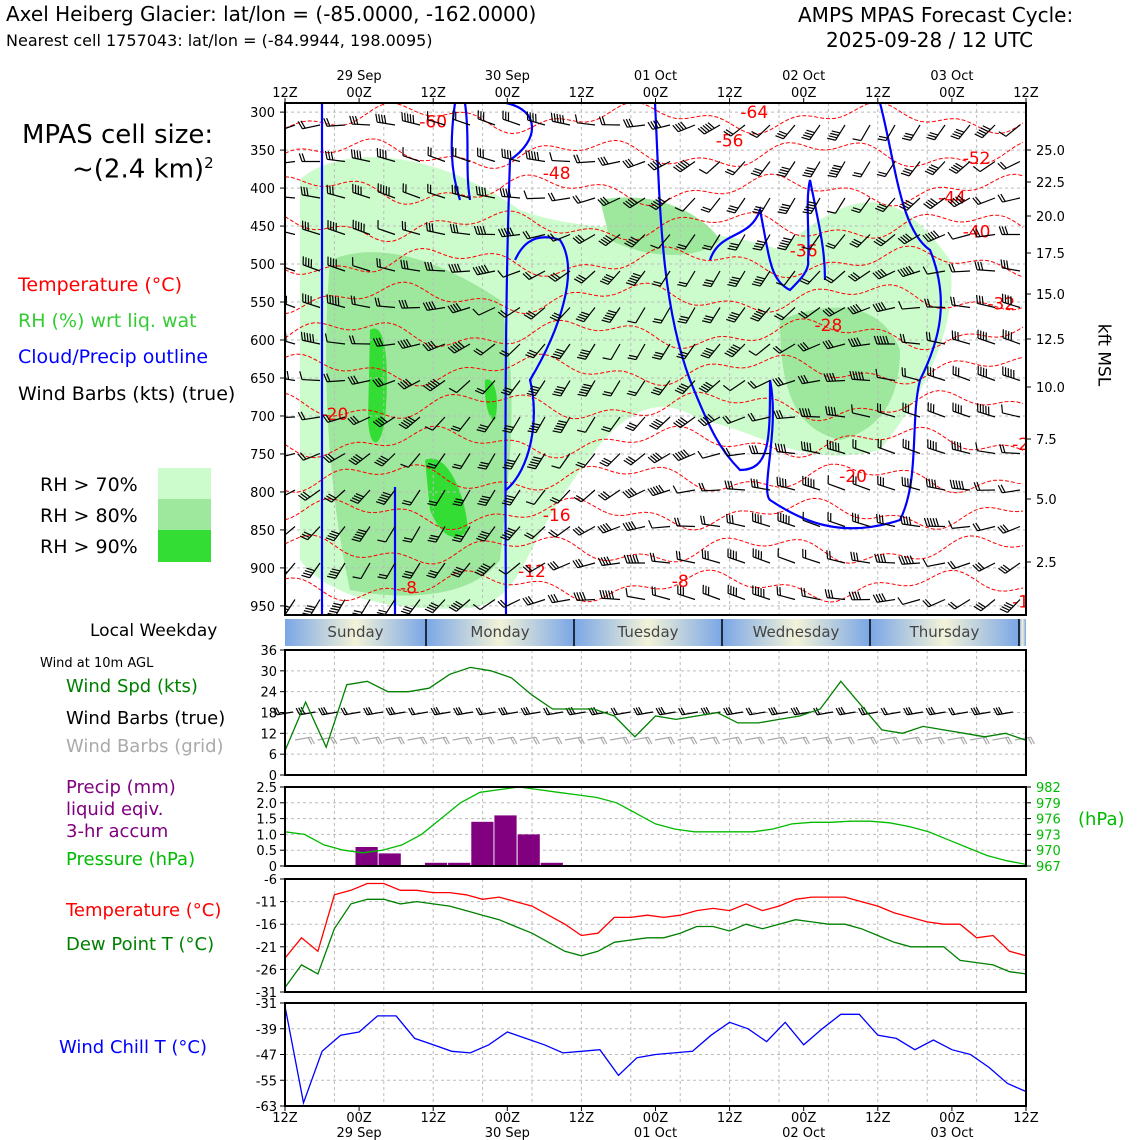 The width and height of the screenshot is (1140, 1140). What do you see at coordinates (359, 1118) in the screenshot?
I see `bottom-tick-label: 00Z` at bounding box center [359, 1118].